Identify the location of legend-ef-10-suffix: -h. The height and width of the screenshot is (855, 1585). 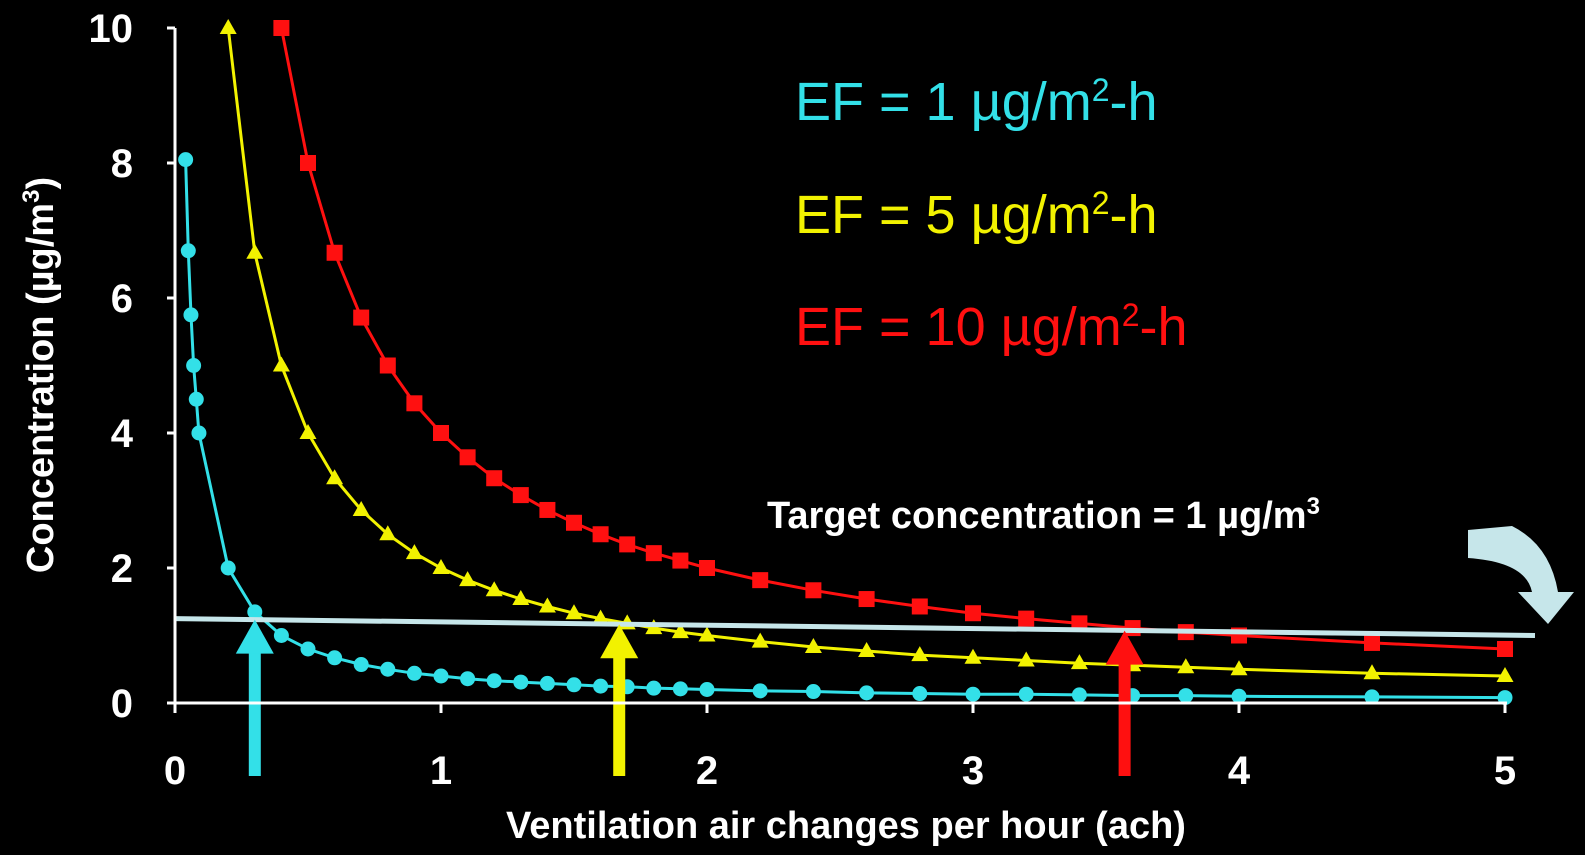
(1164, 327).